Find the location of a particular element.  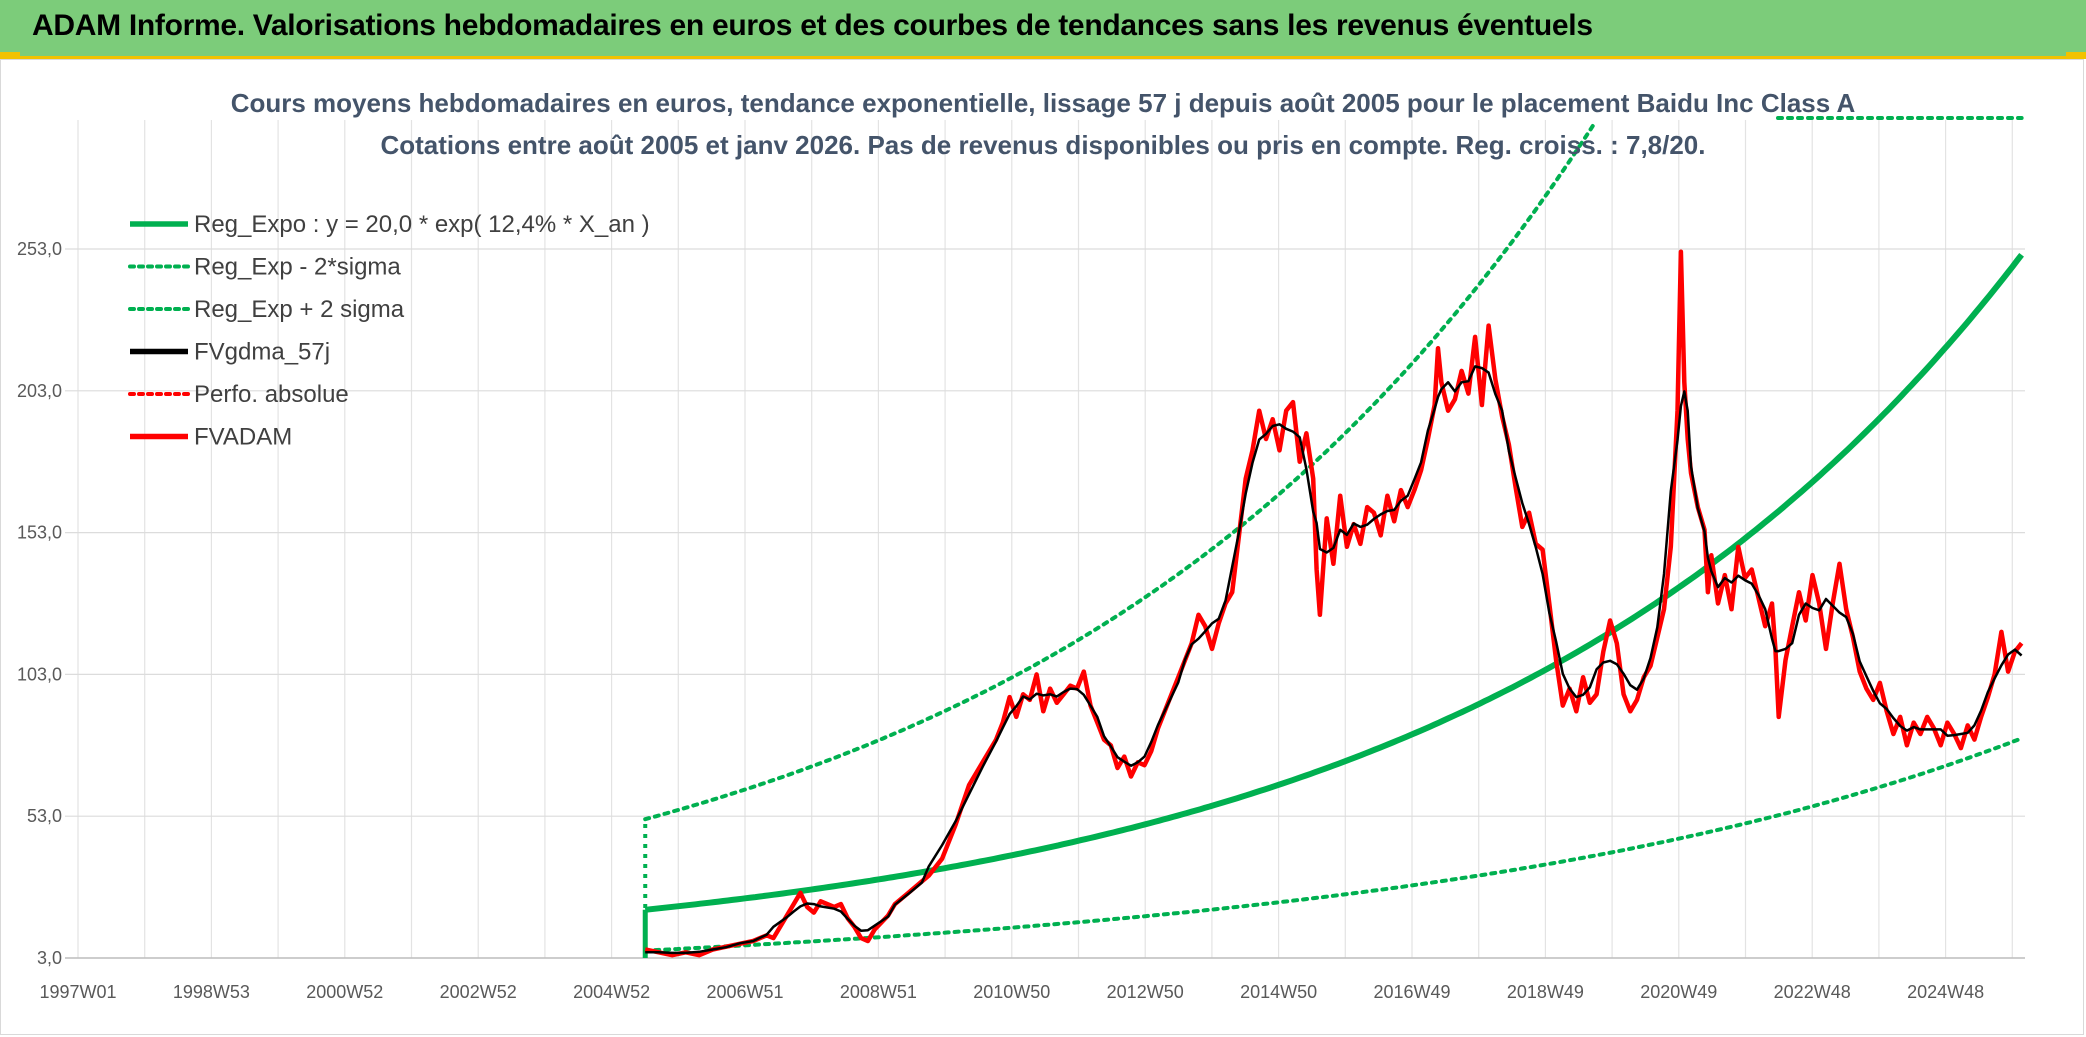

legend-label: FVgdma_57j is located at coordinates (262, 352).